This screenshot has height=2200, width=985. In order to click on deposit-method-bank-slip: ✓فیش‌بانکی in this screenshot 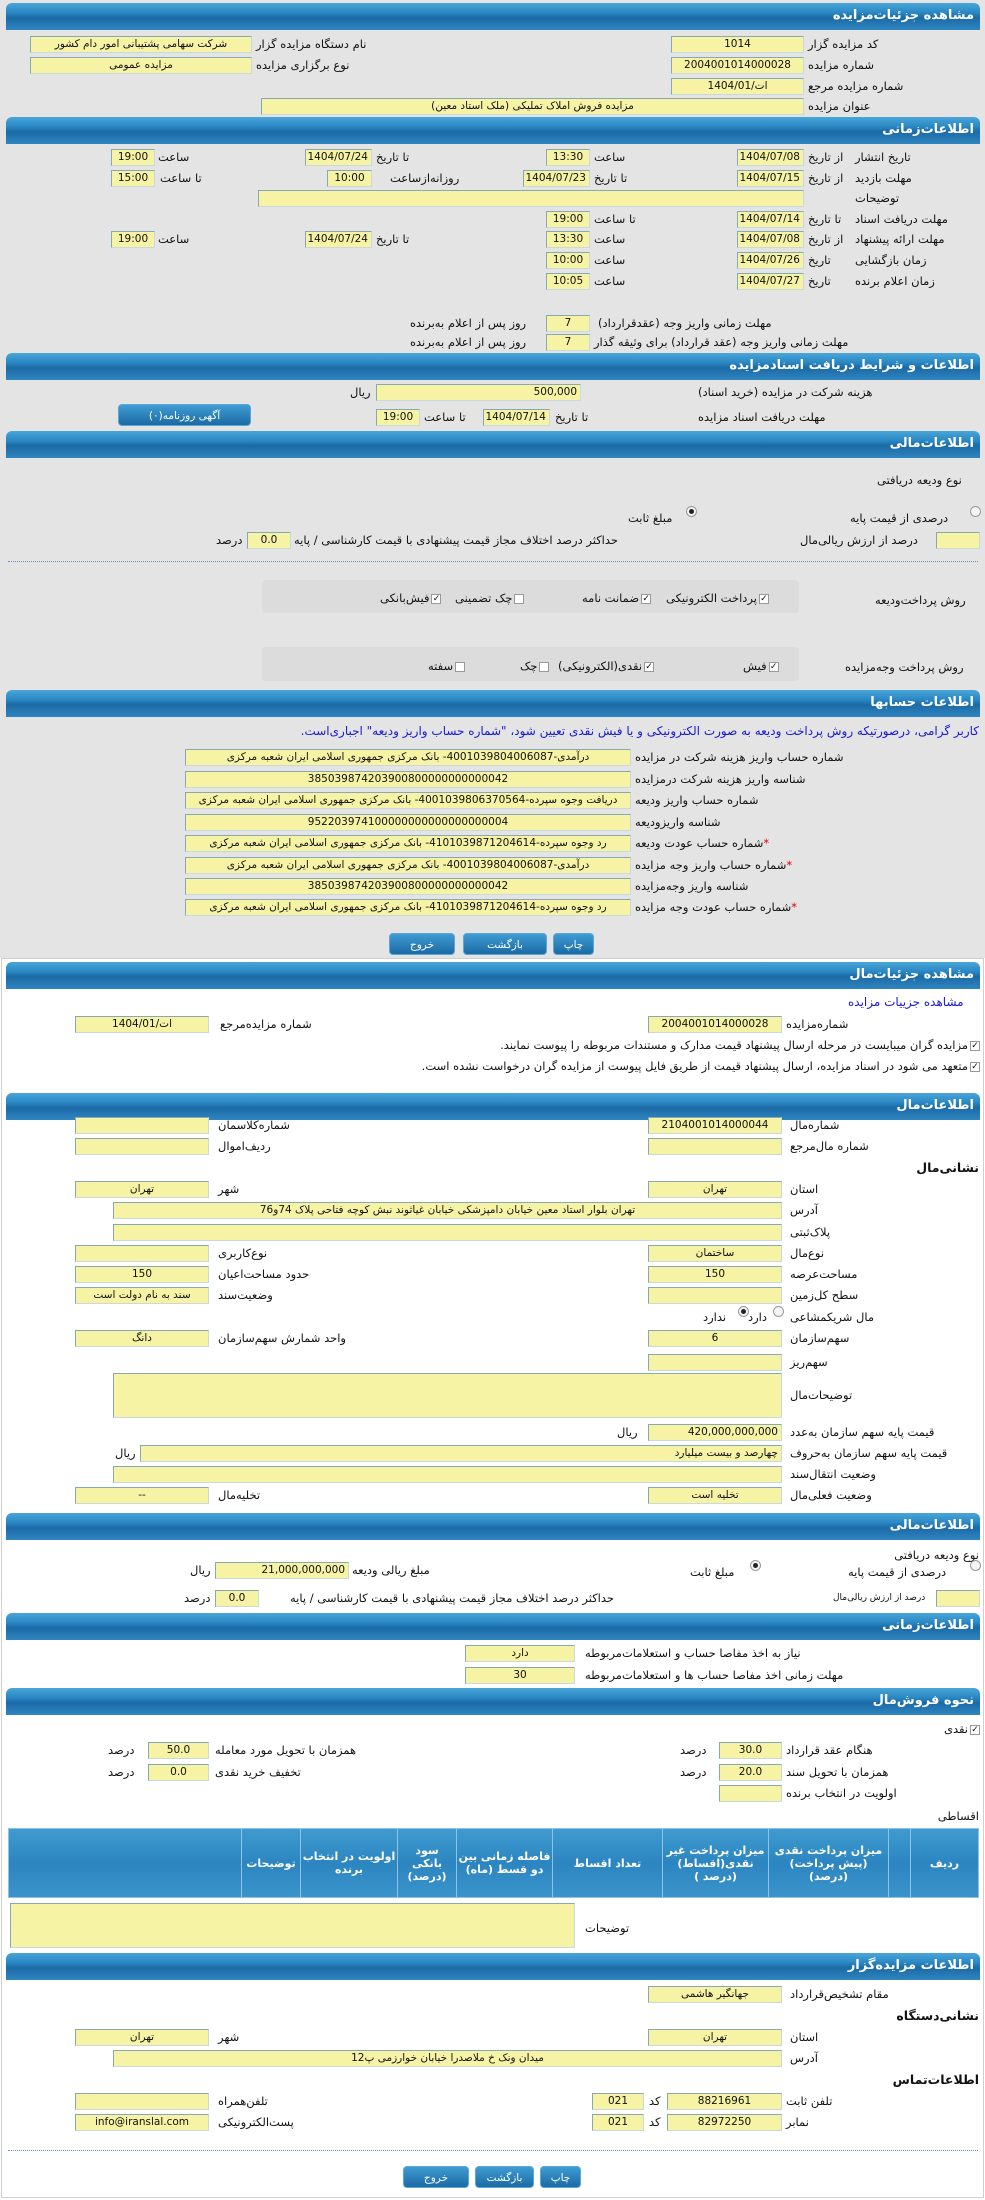, I will do `click(411, 598)`.